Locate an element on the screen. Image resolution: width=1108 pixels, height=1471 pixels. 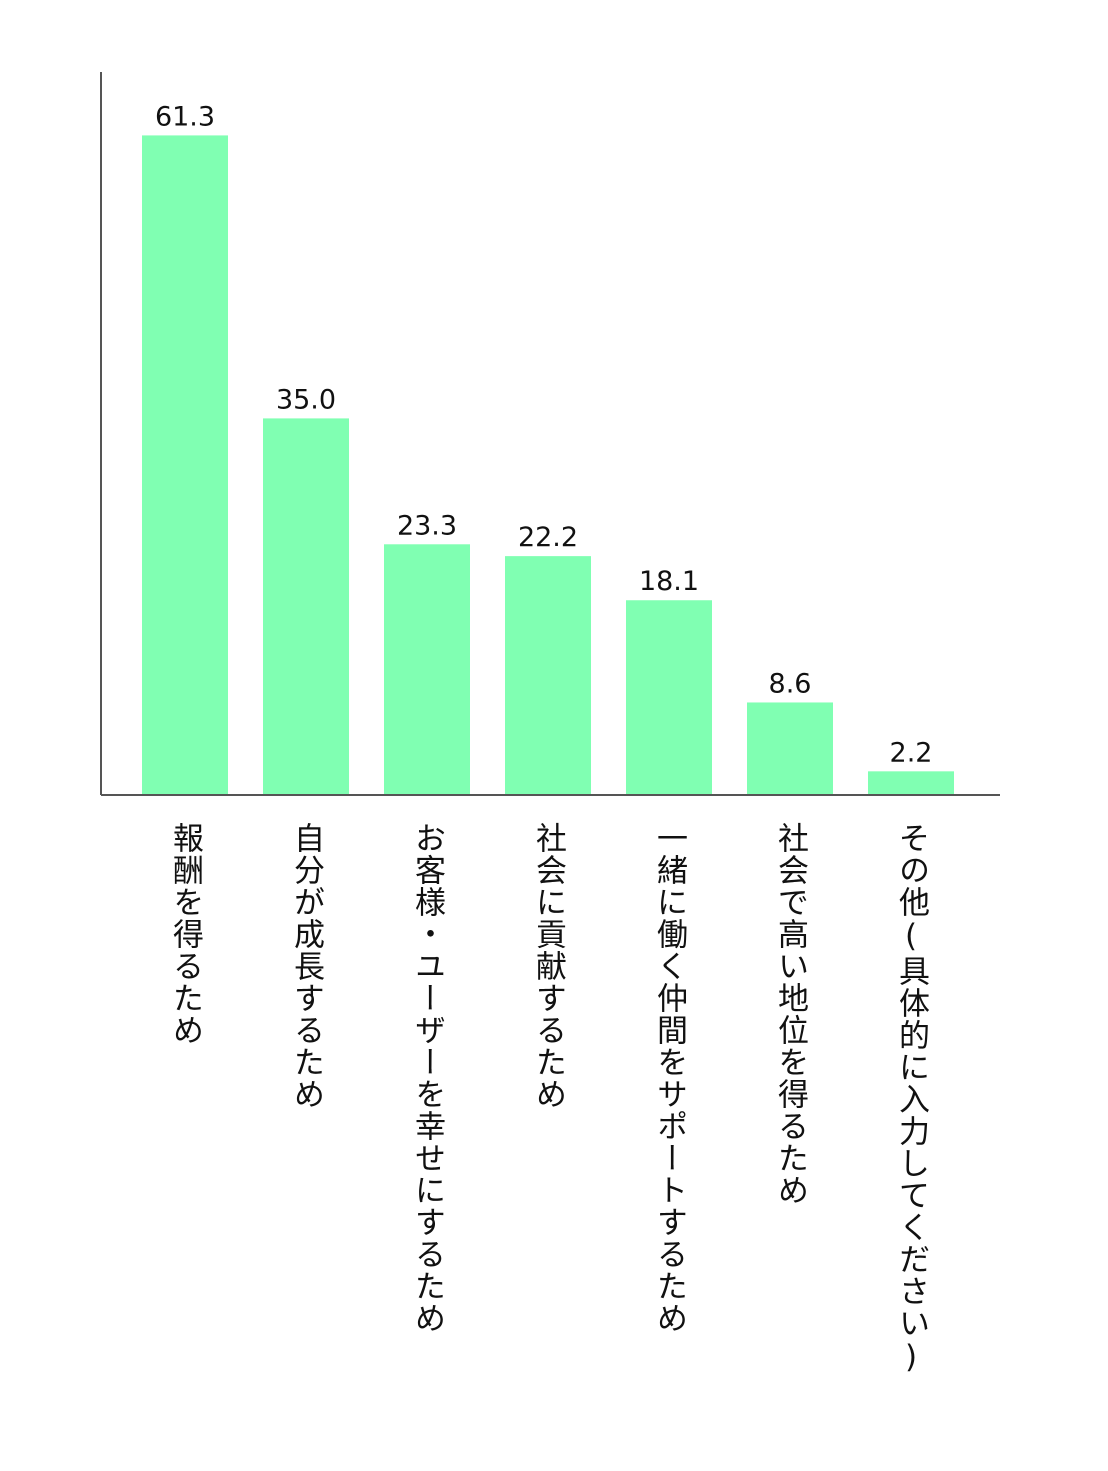
category-label-6: 社会で高い地位を得るため is located at coordinates (790, 1014).